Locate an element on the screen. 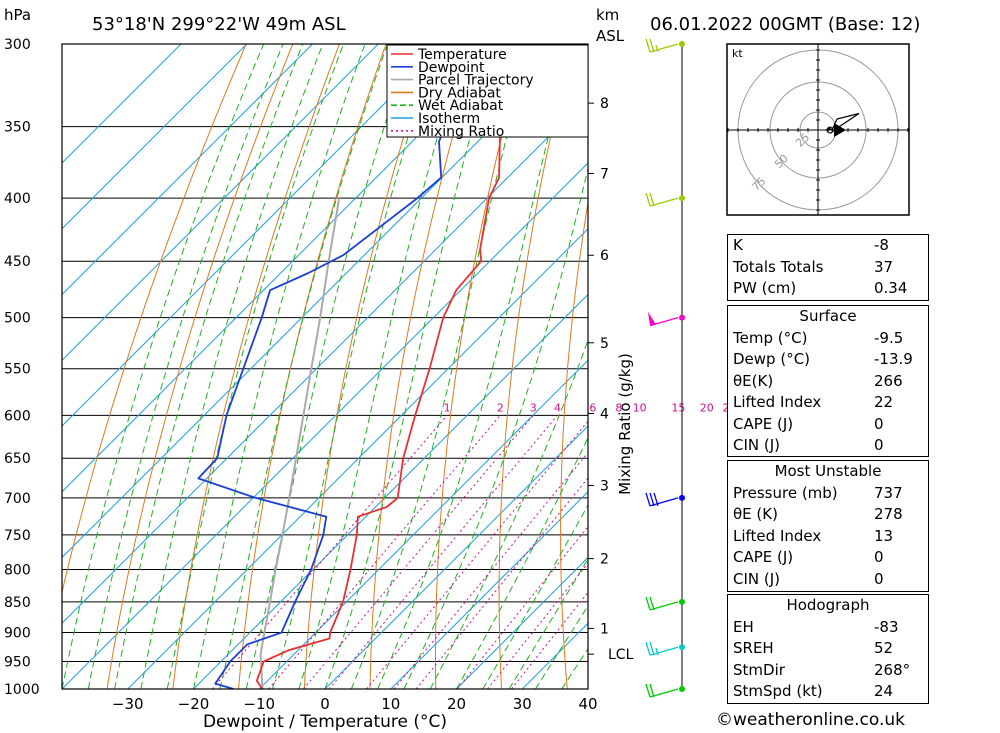 The image size is (1000, 733). surface-row-thetae: θE(K) 266 is located at coordinates (818, 380).